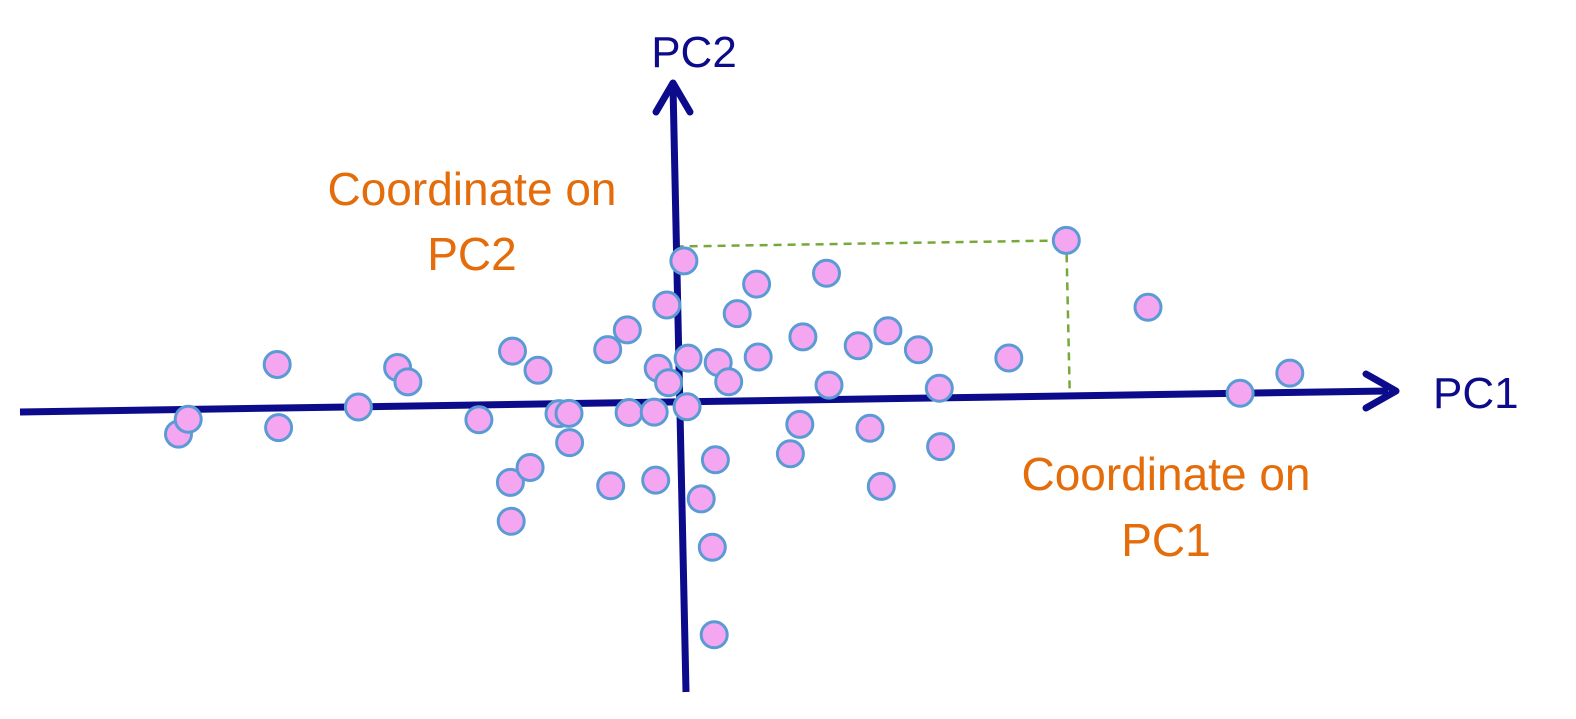 This screenshot has width=1576, height=719. Describe the element at coordinates (1476, 393) in the screenshot. I see `pc1-axis-label: PC1` at that location.